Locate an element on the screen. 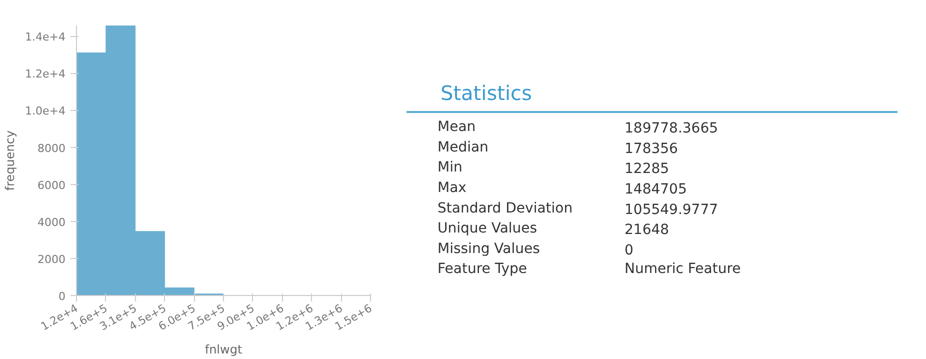 This screenshot has height=359, width=926. text: Min is located at coordinates (450, 168).